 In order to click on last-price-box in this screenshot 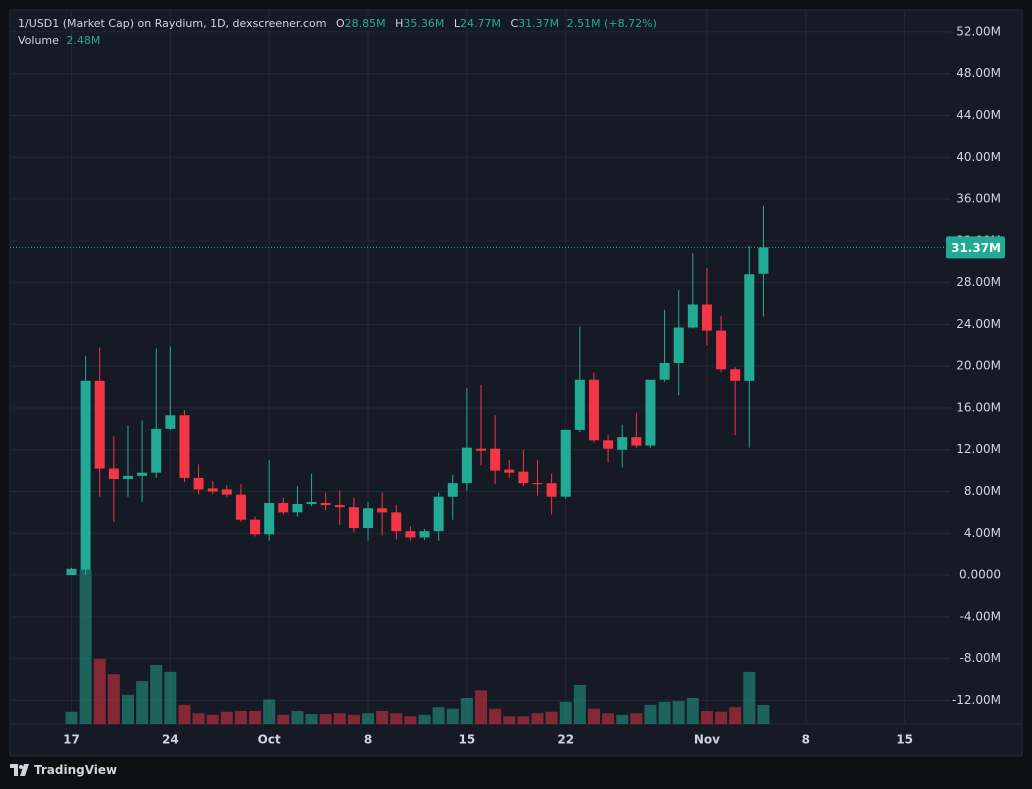, I will do `click(975, 247)`.